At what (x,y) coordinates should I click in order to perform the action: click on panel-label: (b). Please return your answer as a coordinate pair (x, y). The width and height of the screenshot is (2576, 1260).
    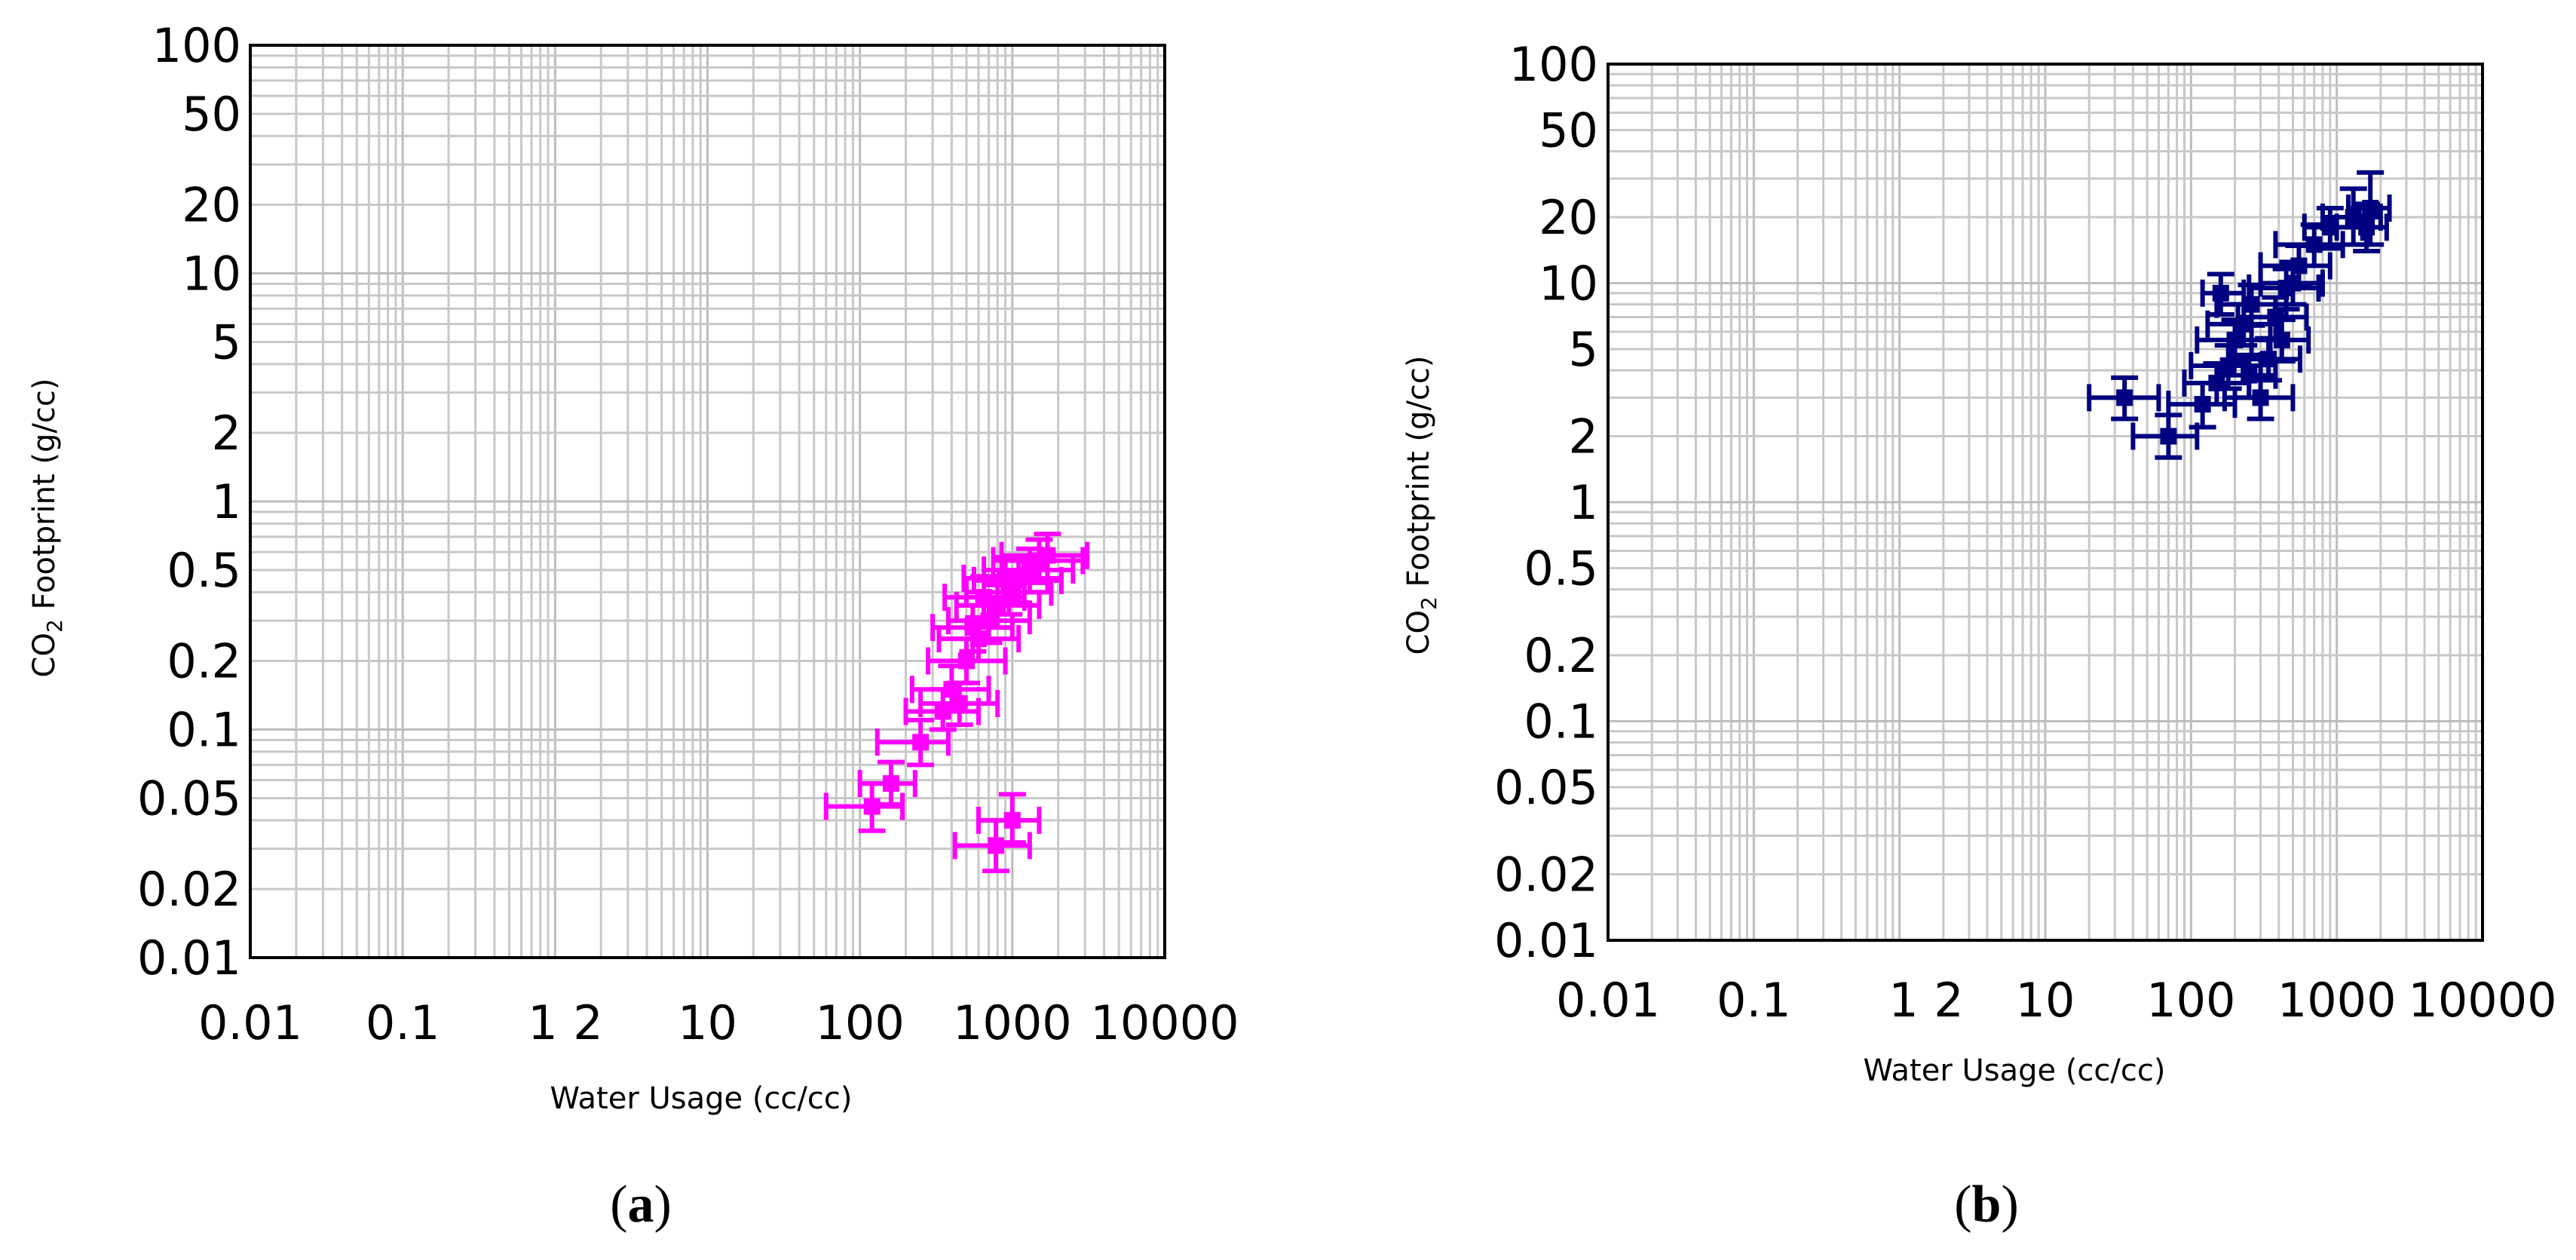
    Looking at the image, I should click on (1986, 1205).